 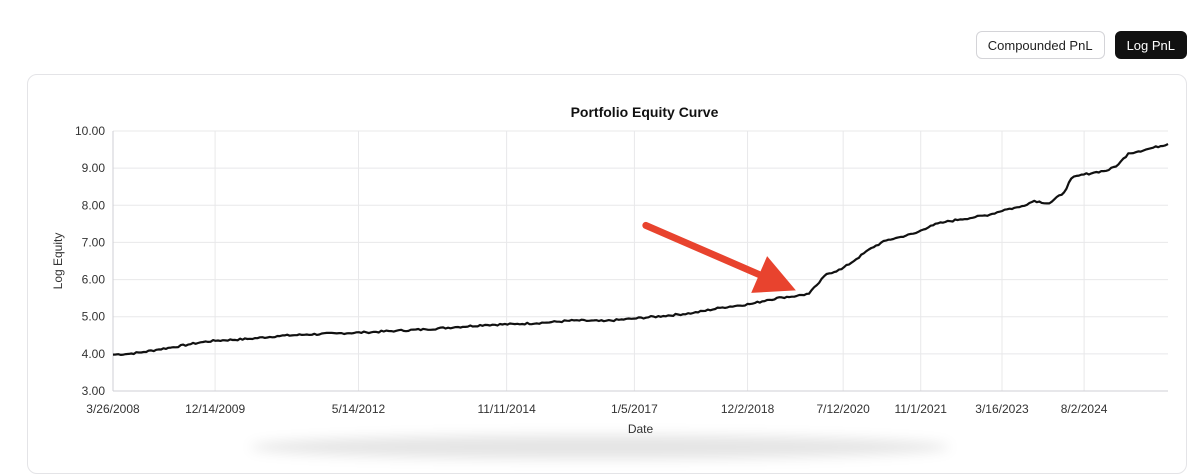 What do you see at coordinates (645, 112) in the screenshot?
I see `chart-title: Portfolio Equity Curve` at bounding box center [645, 112].